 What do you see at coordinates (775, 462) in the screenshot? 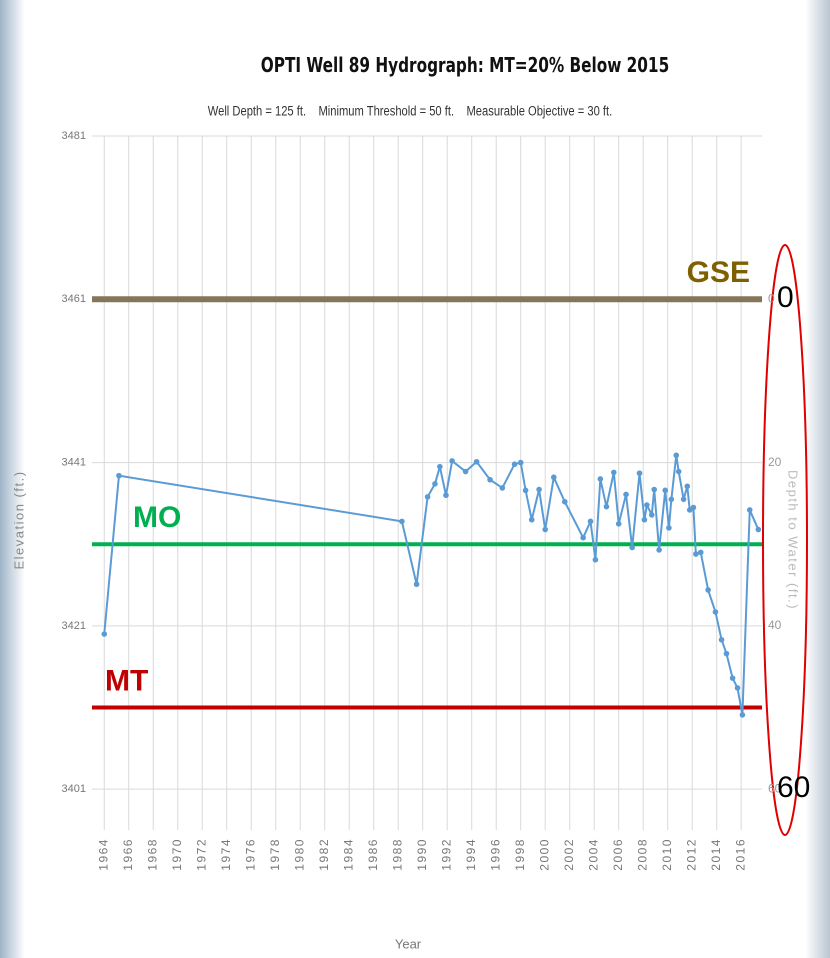
I see `y2-tick-label: 20` at bounding box center [775, 462].